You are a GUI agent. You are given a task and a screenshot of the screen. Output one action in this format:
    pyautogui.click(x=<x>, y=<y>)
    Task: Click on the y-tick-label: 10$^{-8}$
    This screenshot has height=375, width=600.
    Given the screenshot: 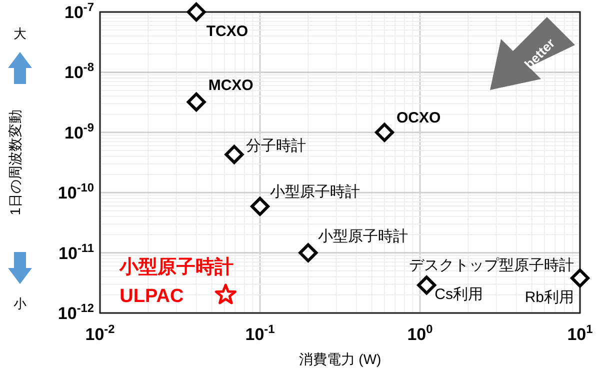 What is the action you would take?
    pyautogui.click(x=79, y=71)
    